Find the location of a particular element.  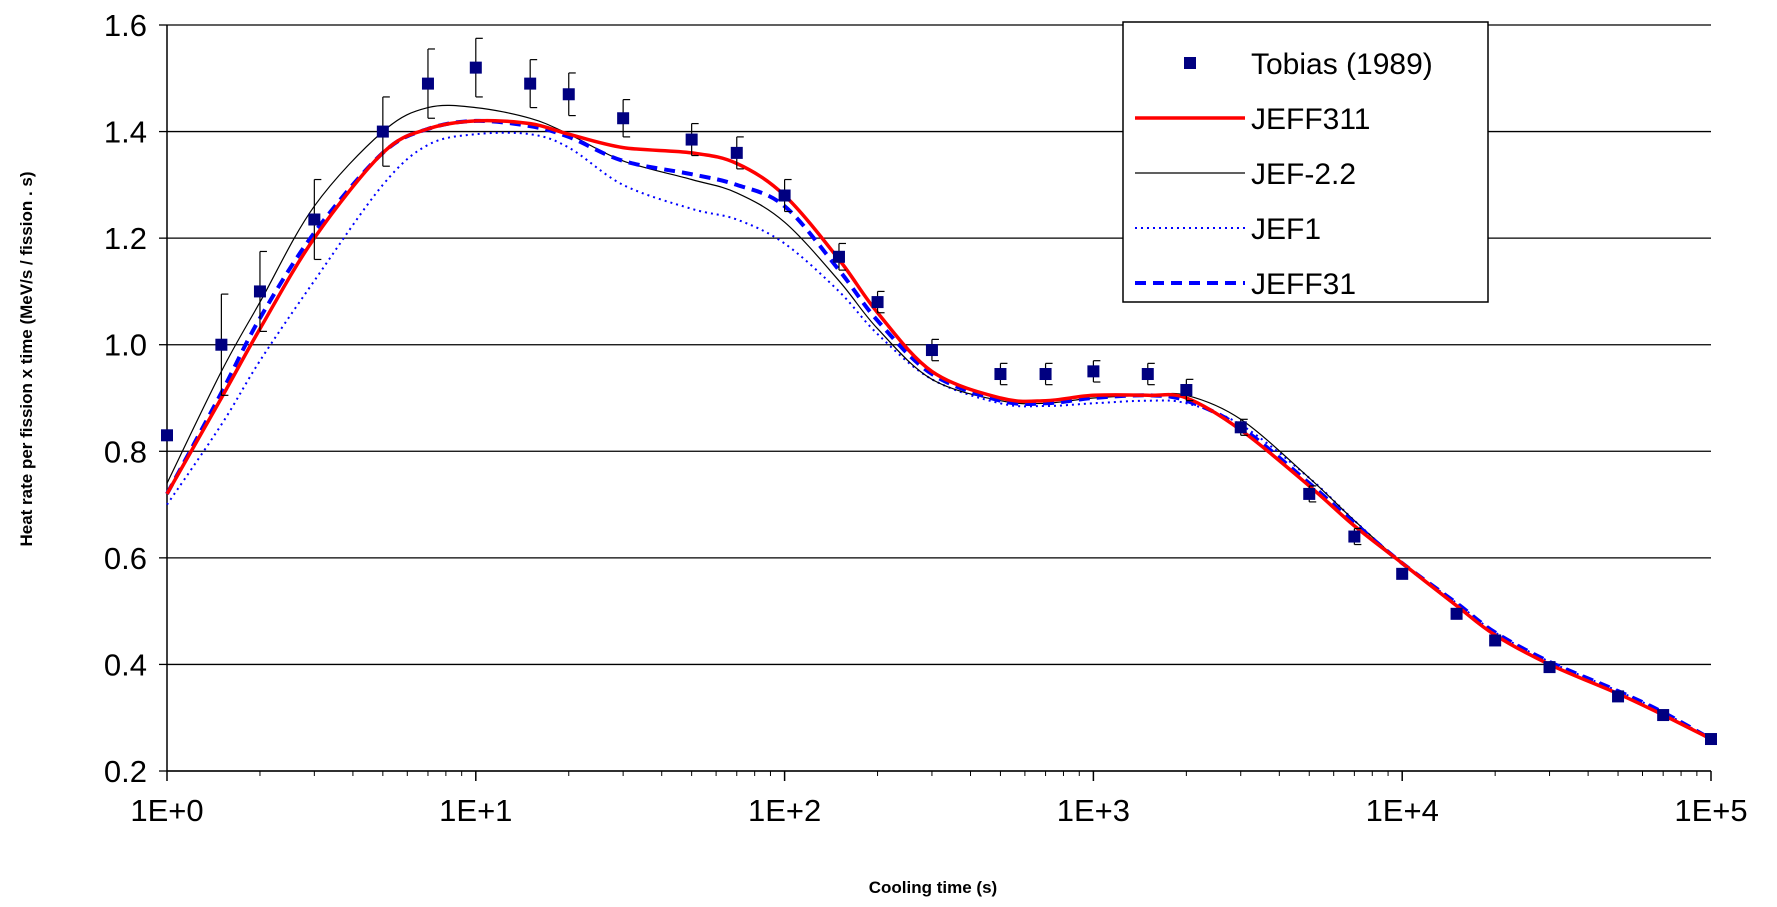

y-tick-label: 0.6 is located at coordinates (125, 558).